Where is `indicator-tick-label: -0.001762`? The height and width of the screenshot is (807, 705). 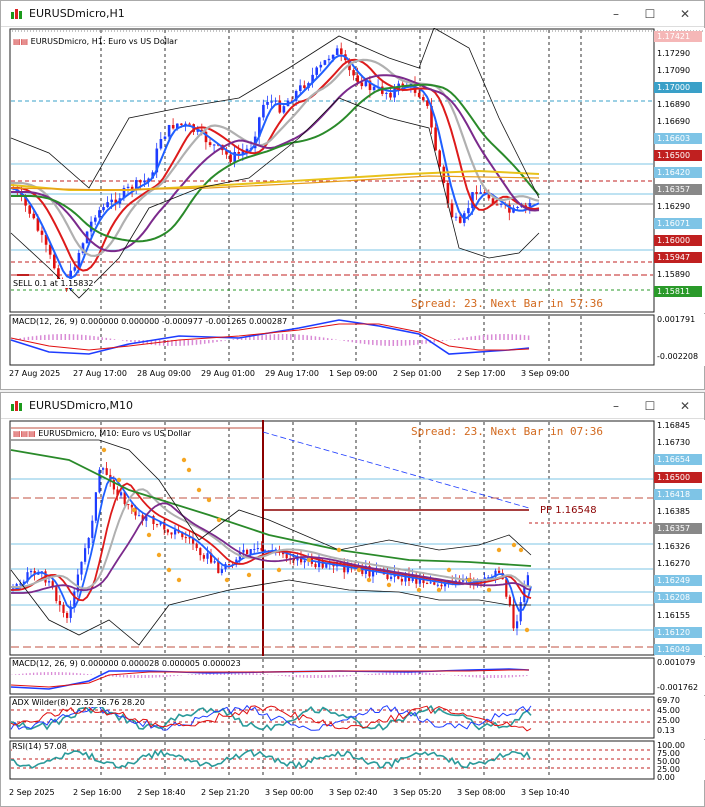
indicator-tick-label: -0.001762 is located at coordinates (678, 687).